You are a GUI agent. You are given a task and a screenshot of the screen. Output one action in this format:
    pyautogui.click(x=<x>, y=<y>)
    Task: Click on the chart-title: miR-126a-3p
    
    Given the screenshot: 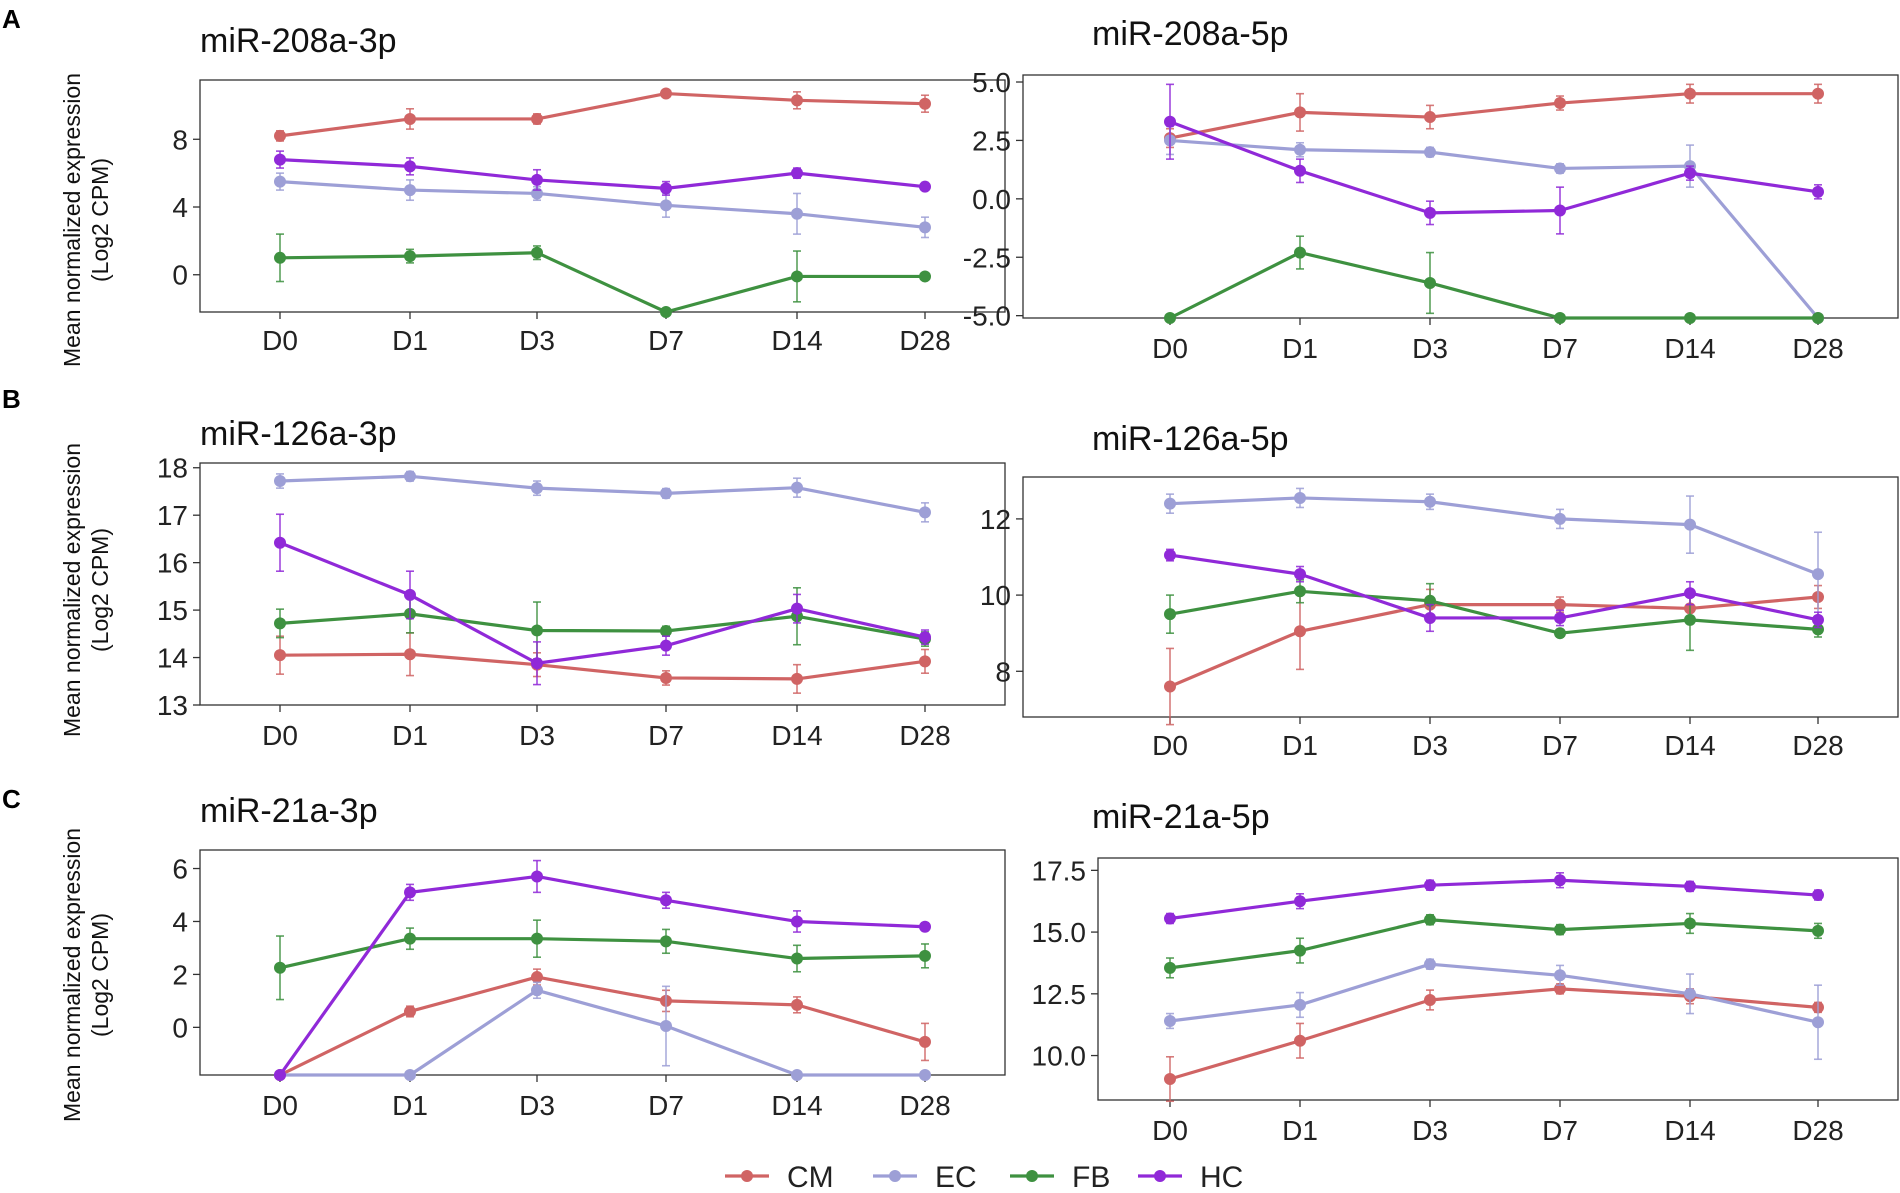 What is the action you would take?
    pyautogui.click(x=298, y=434)
    